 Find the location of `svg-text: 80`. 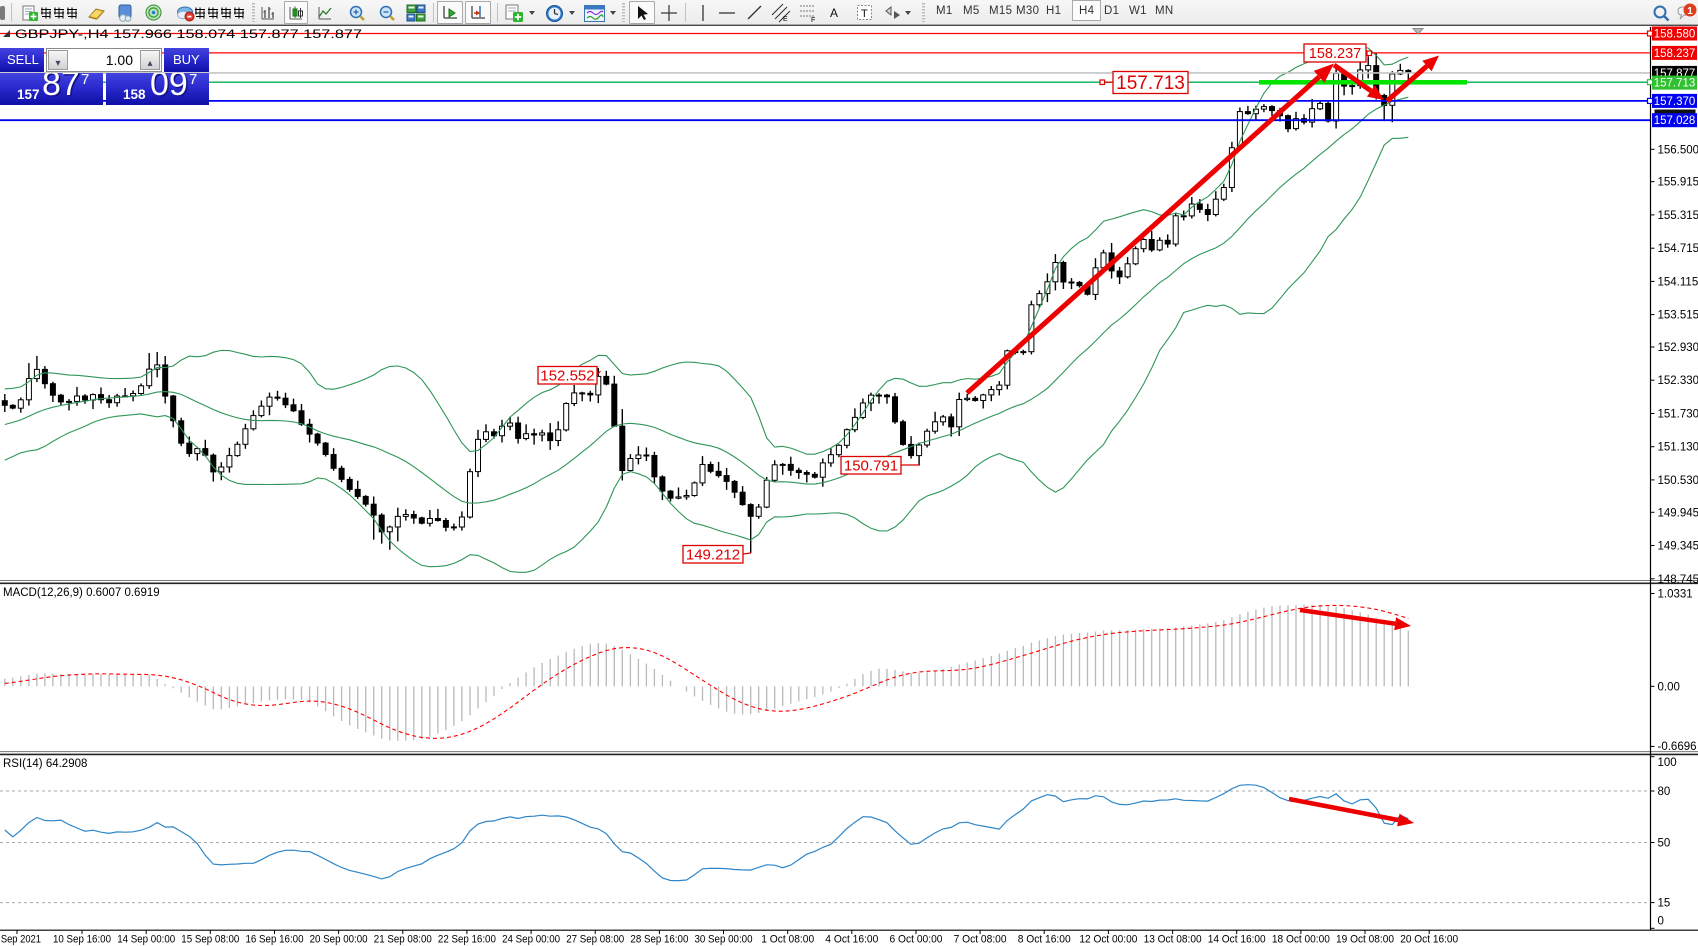

svg-text: 80 is located at coordinates (1664, 792).